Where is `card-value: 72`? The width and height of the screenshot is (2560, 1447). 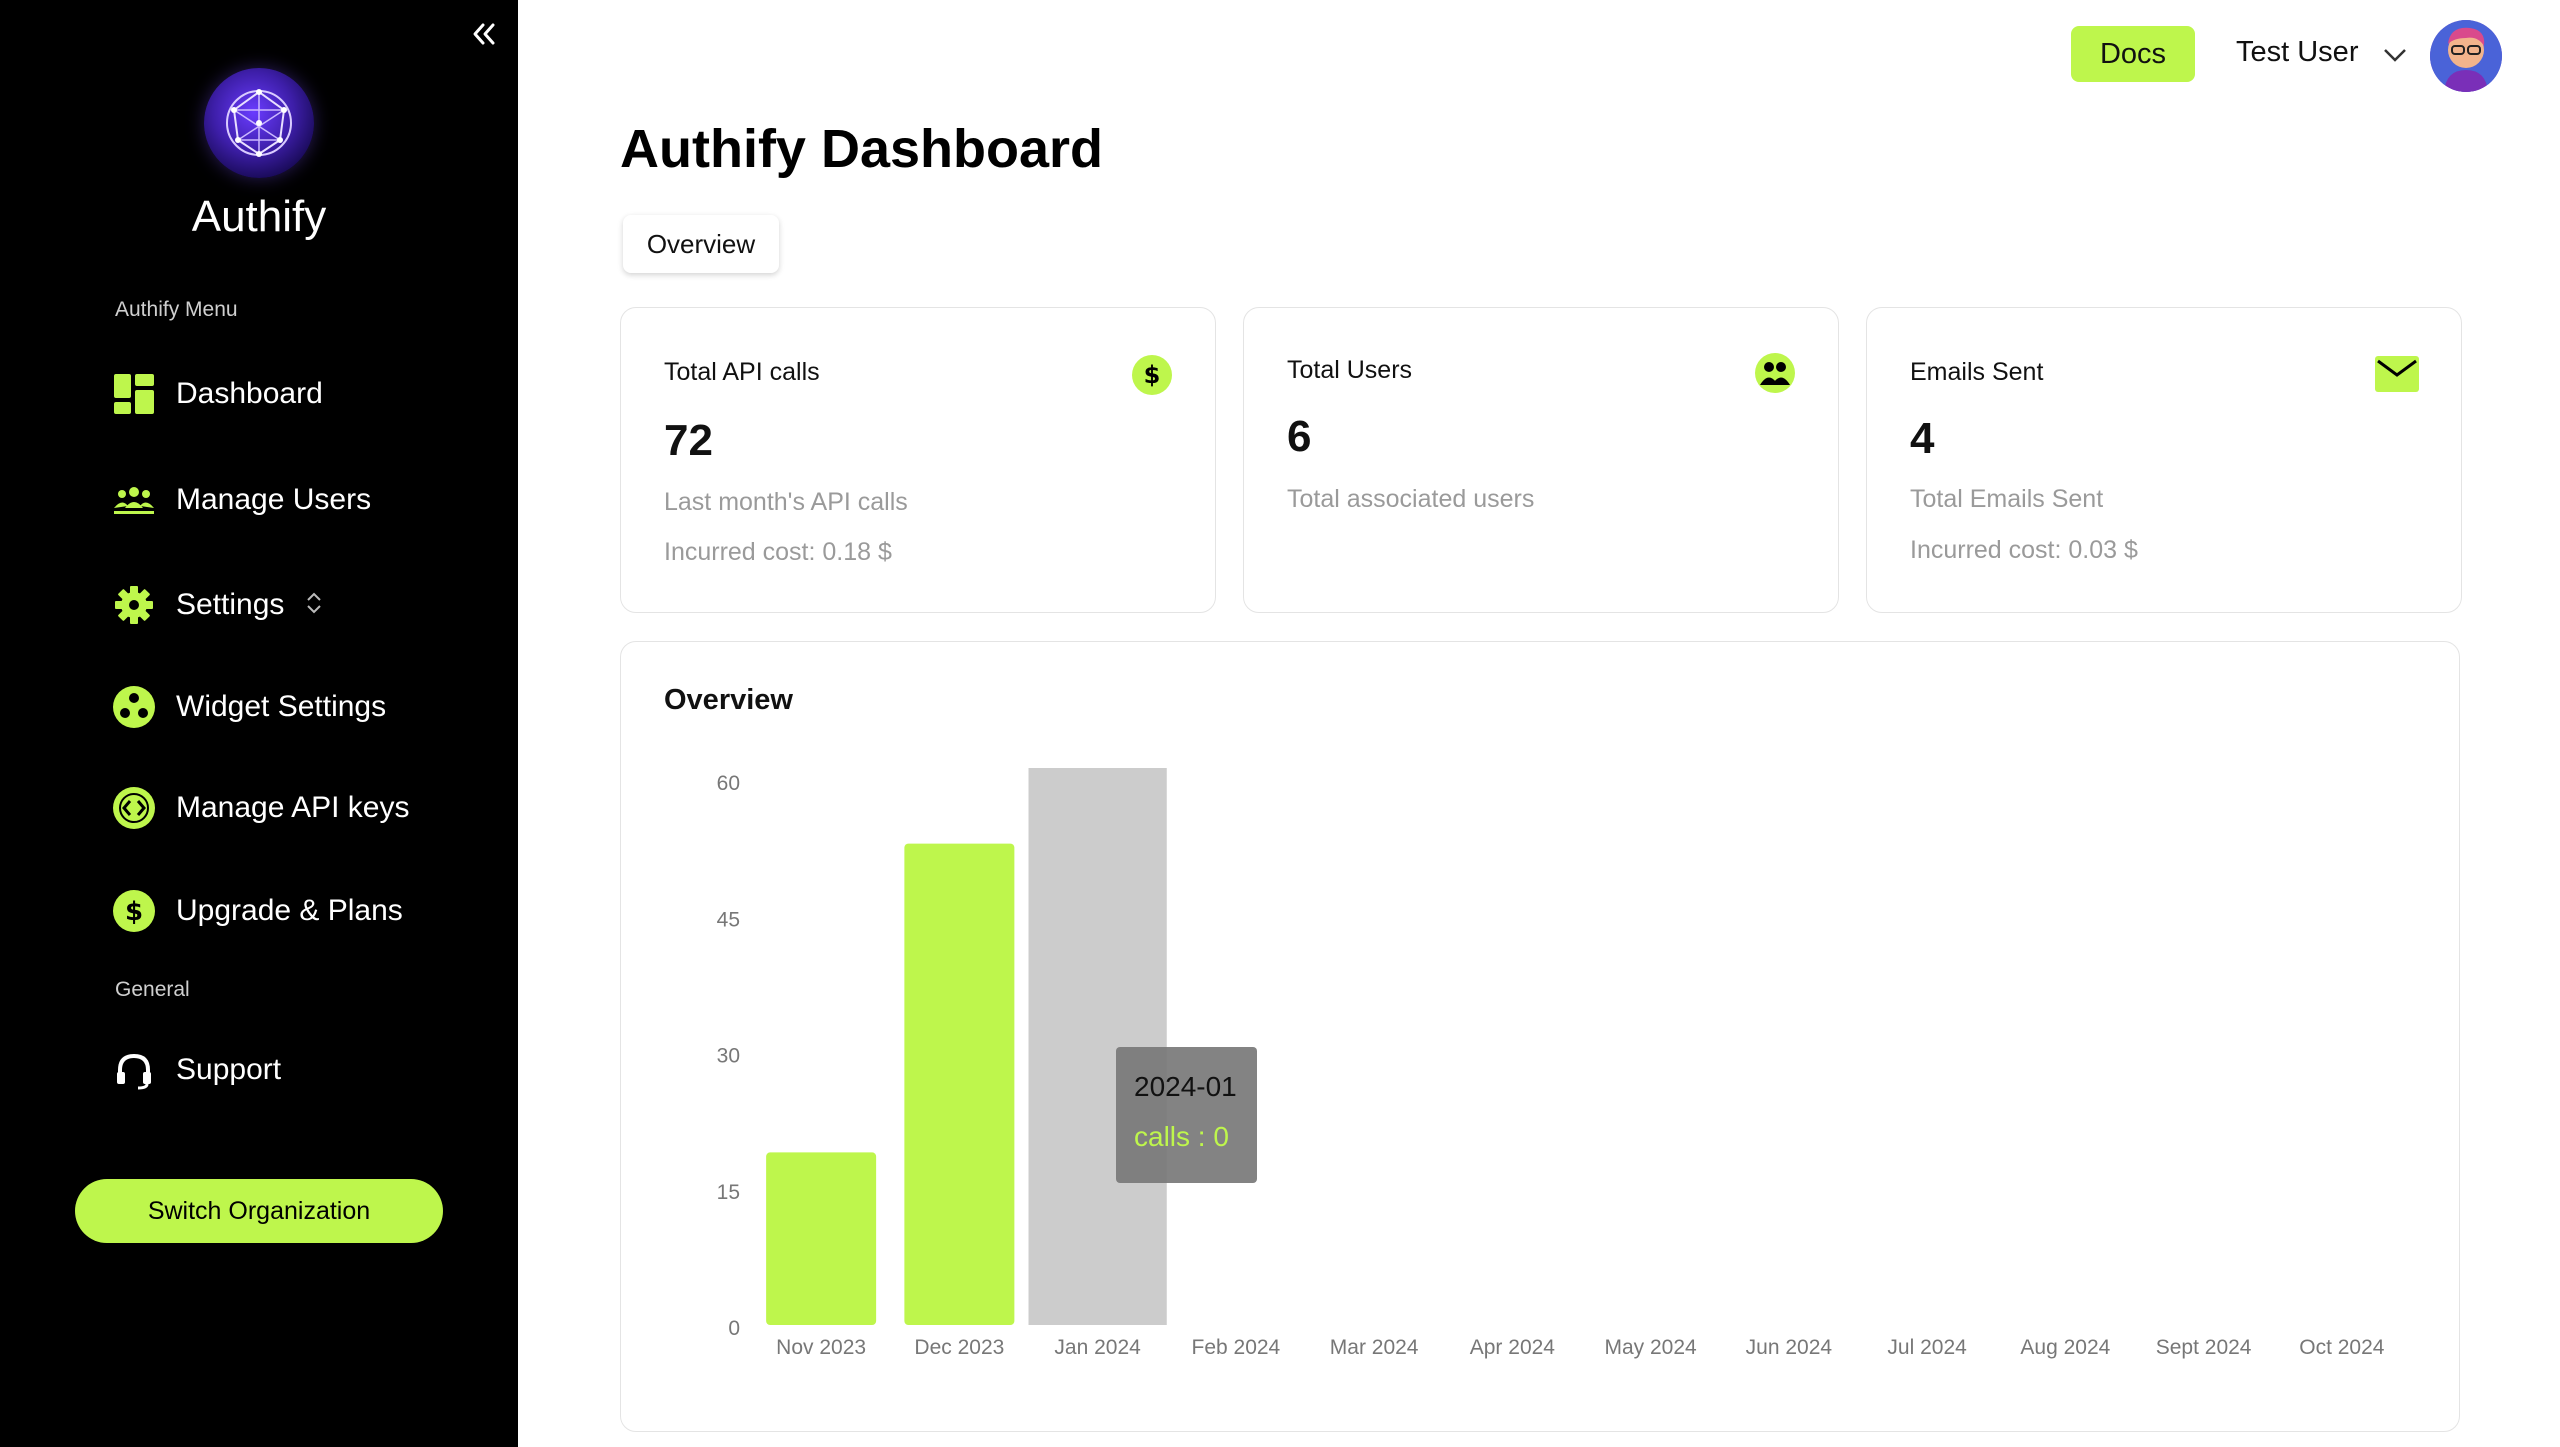
card-value: 72 is located at coordinates (688, 440).